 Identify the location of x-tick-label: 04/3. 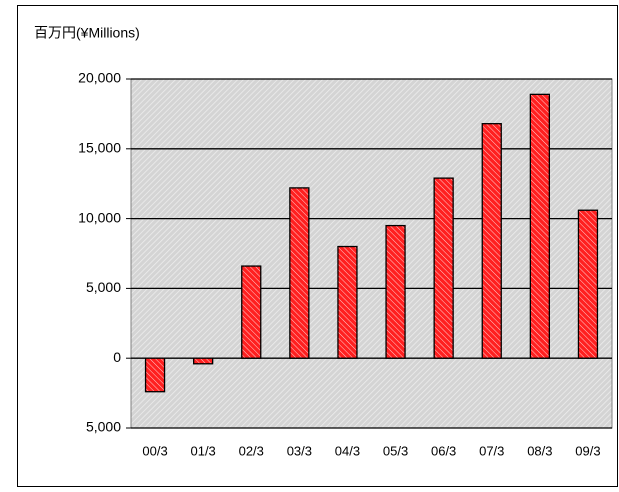
(347, 450).